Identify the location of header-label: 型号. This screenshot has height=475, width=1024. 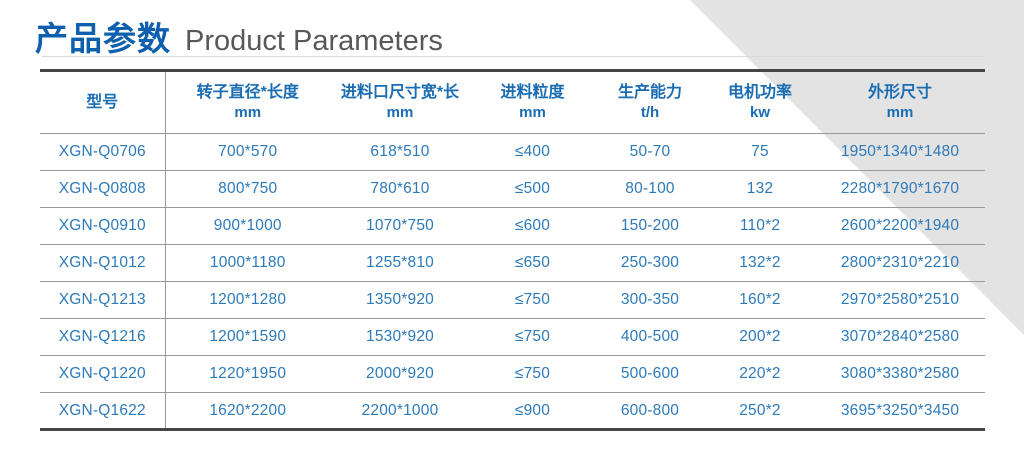
(102, 102).